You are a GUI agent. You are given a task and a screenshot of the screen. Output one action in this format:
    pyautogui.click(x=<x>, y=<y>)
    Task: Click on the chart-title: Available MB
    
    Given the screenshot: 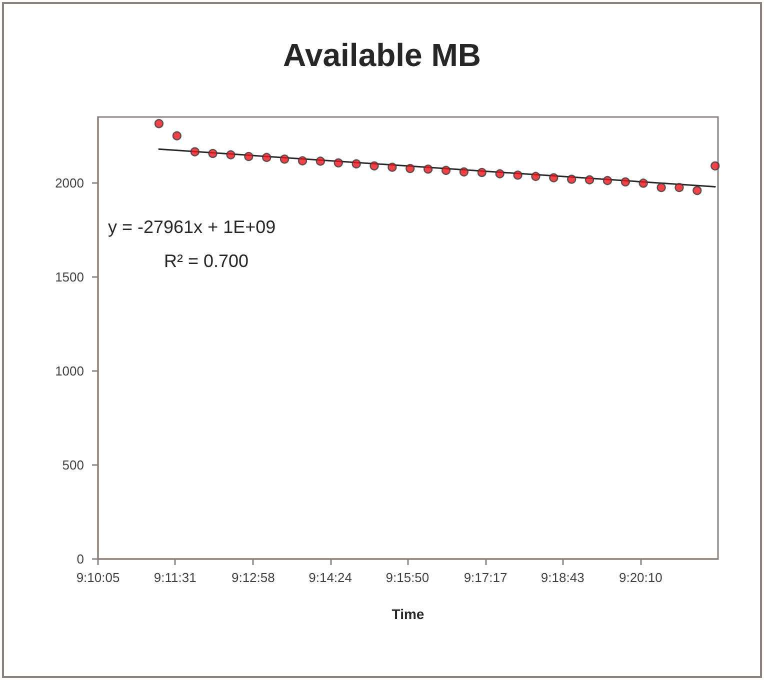 What is the action you would take?
    pyautogui.click(x=382, y=55)
    